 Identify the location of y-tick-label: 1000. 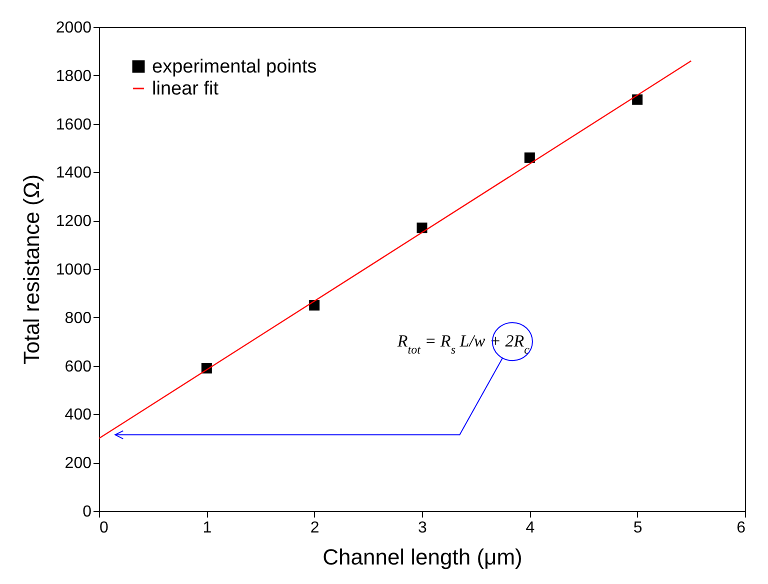
(74, 270).